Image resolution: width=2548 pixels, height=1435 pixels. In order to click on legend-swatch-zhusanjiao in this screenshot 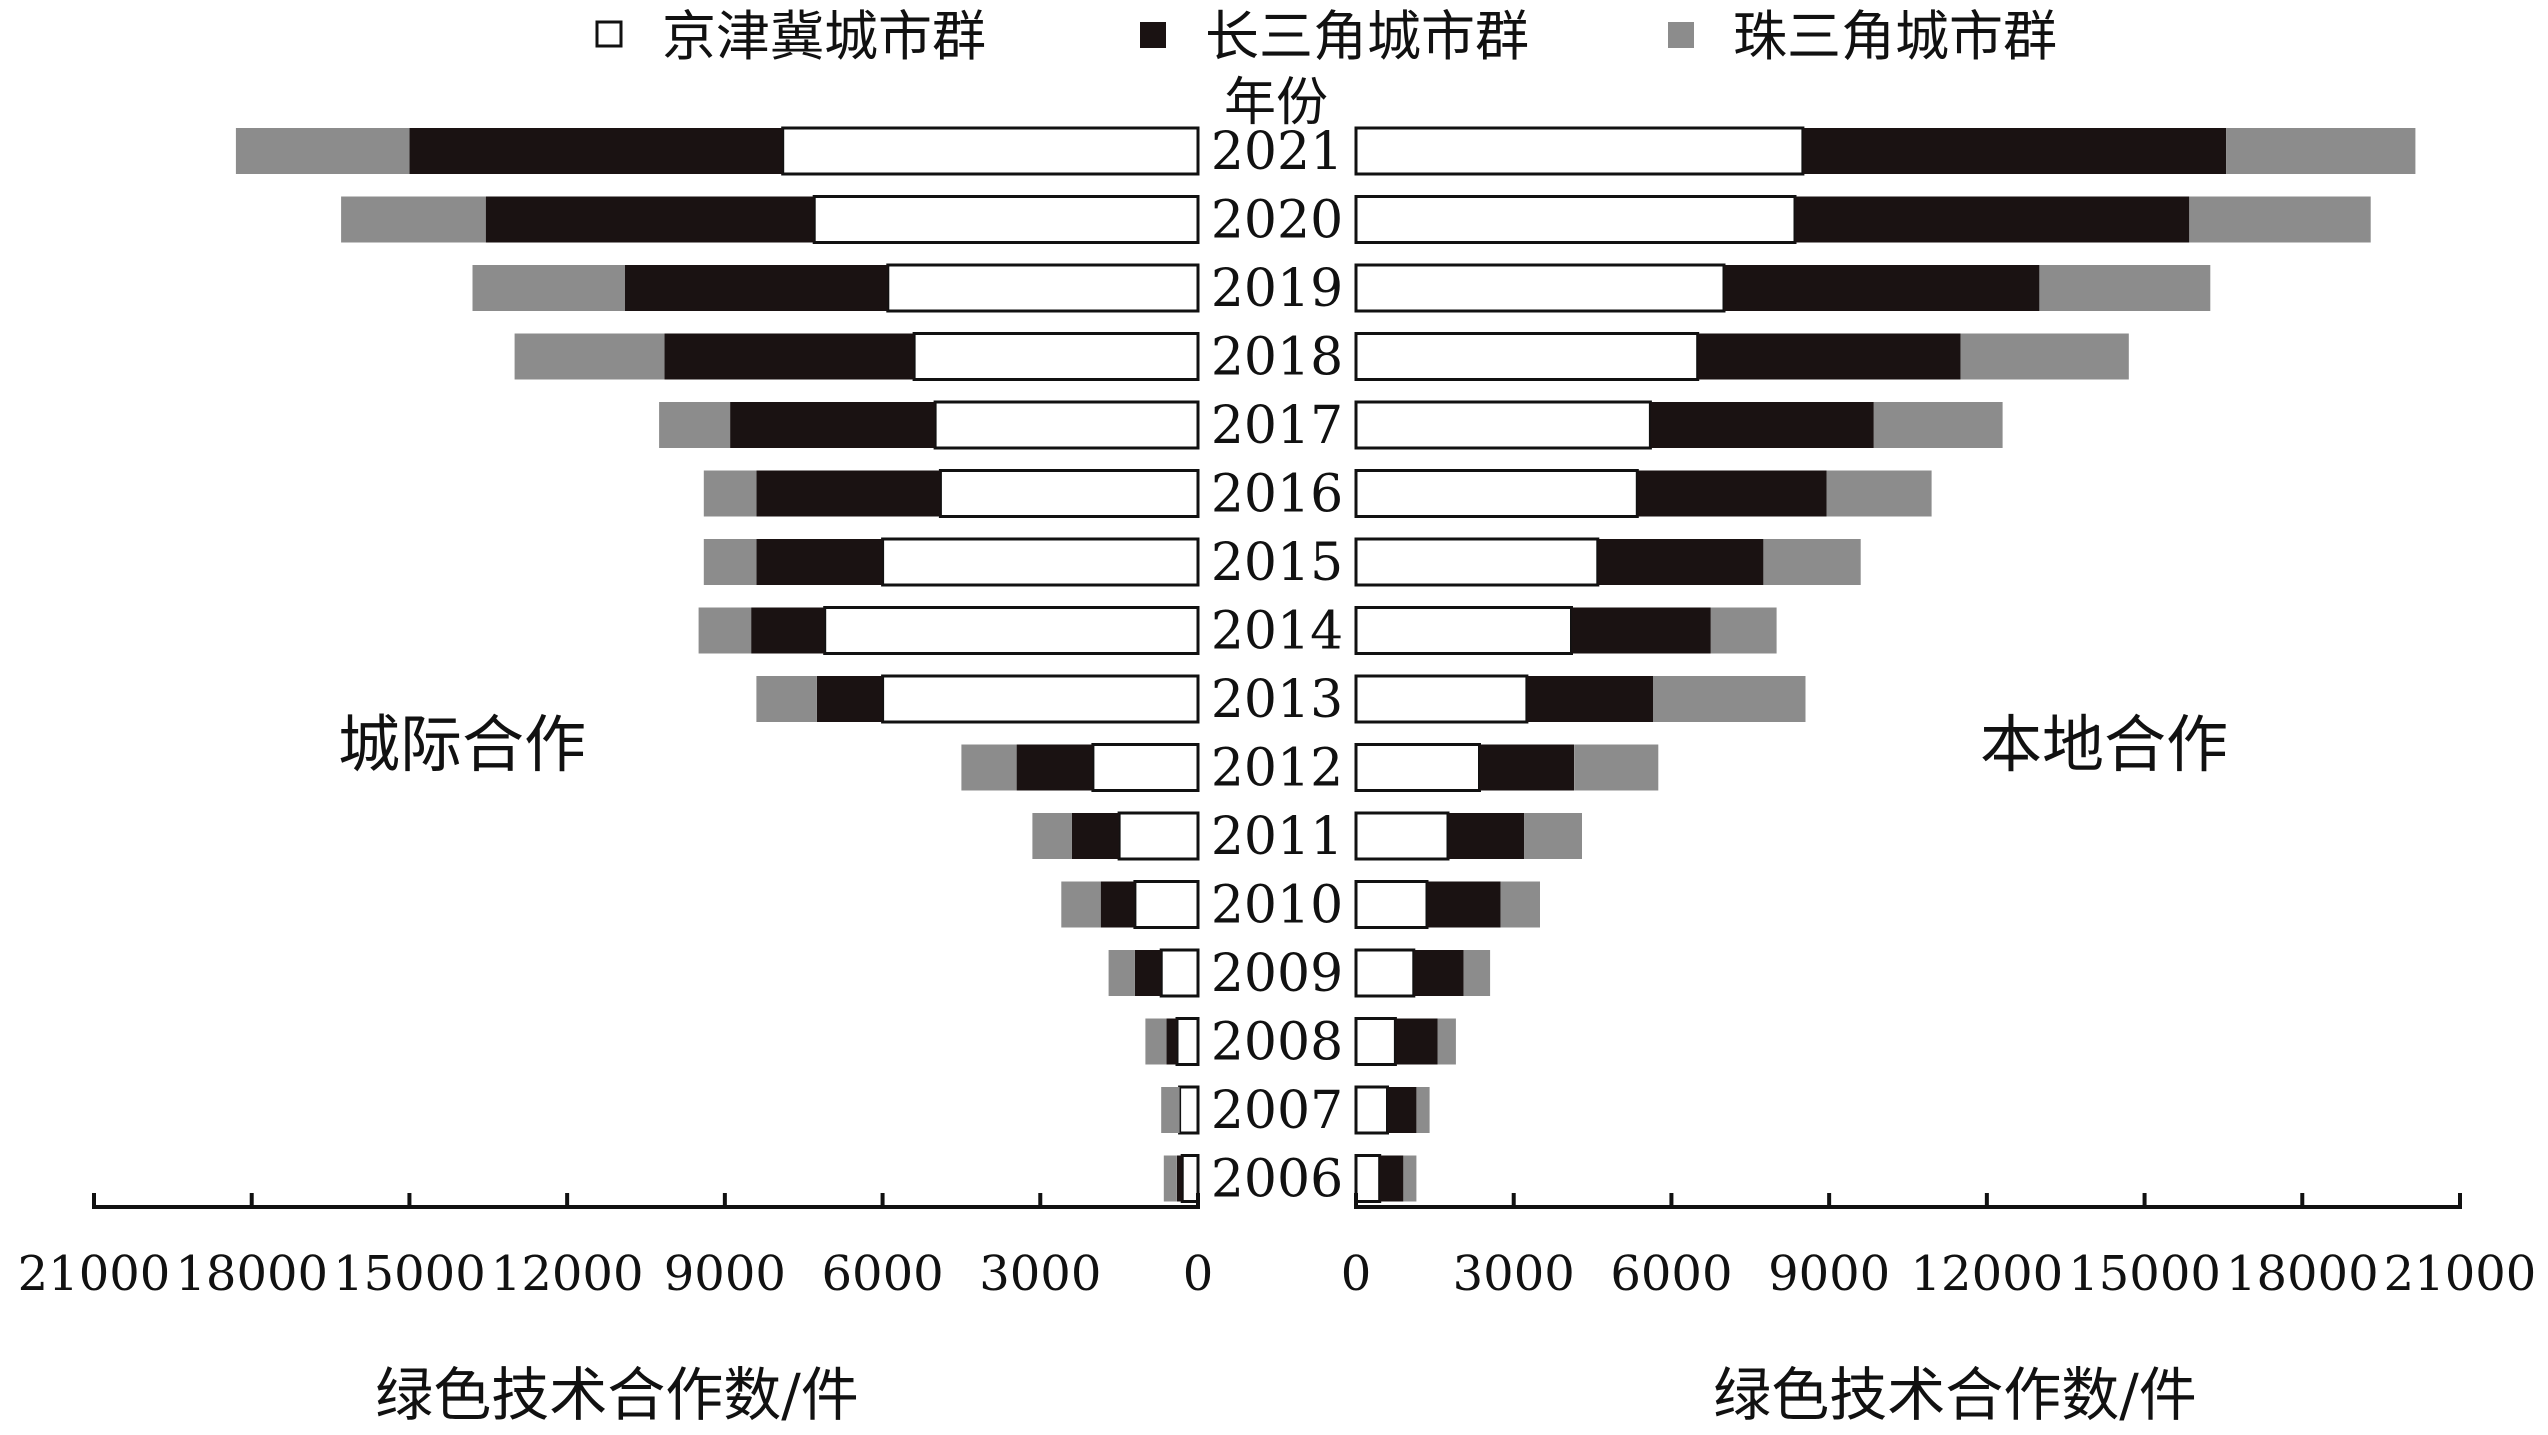, I will do `click(1681, 35)`.